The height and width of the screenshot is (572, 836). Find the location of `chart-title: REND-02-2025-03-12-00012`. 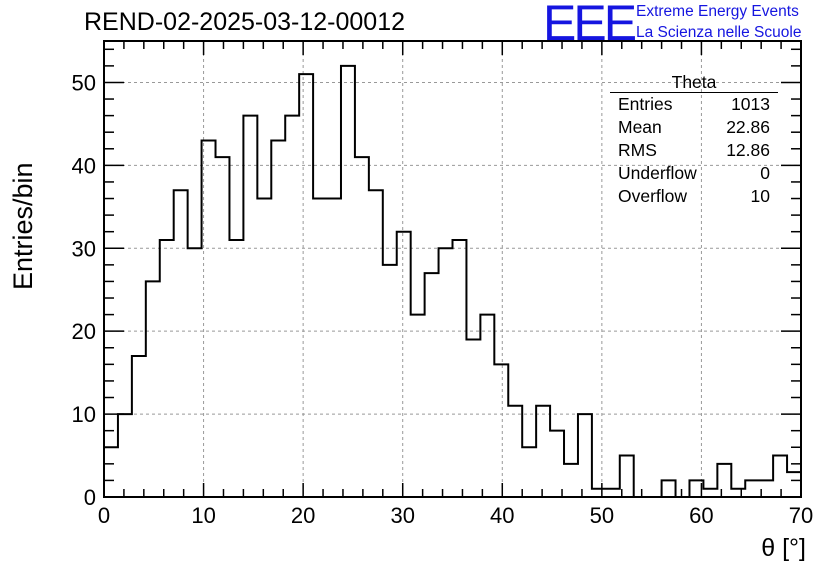

chart-title: REND-02-2025-03-12-00012 is located at coordinates (245, 22).